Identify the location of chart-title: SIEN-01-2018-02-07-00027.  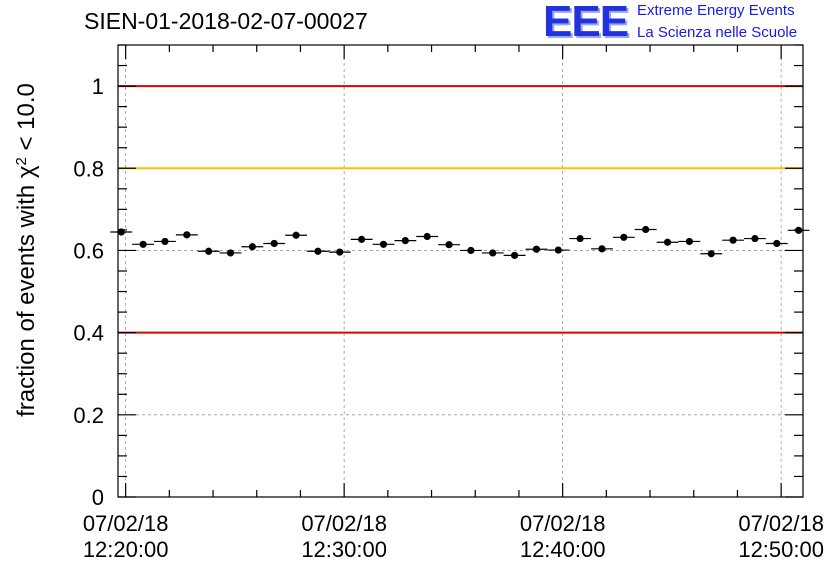
(226, 21).